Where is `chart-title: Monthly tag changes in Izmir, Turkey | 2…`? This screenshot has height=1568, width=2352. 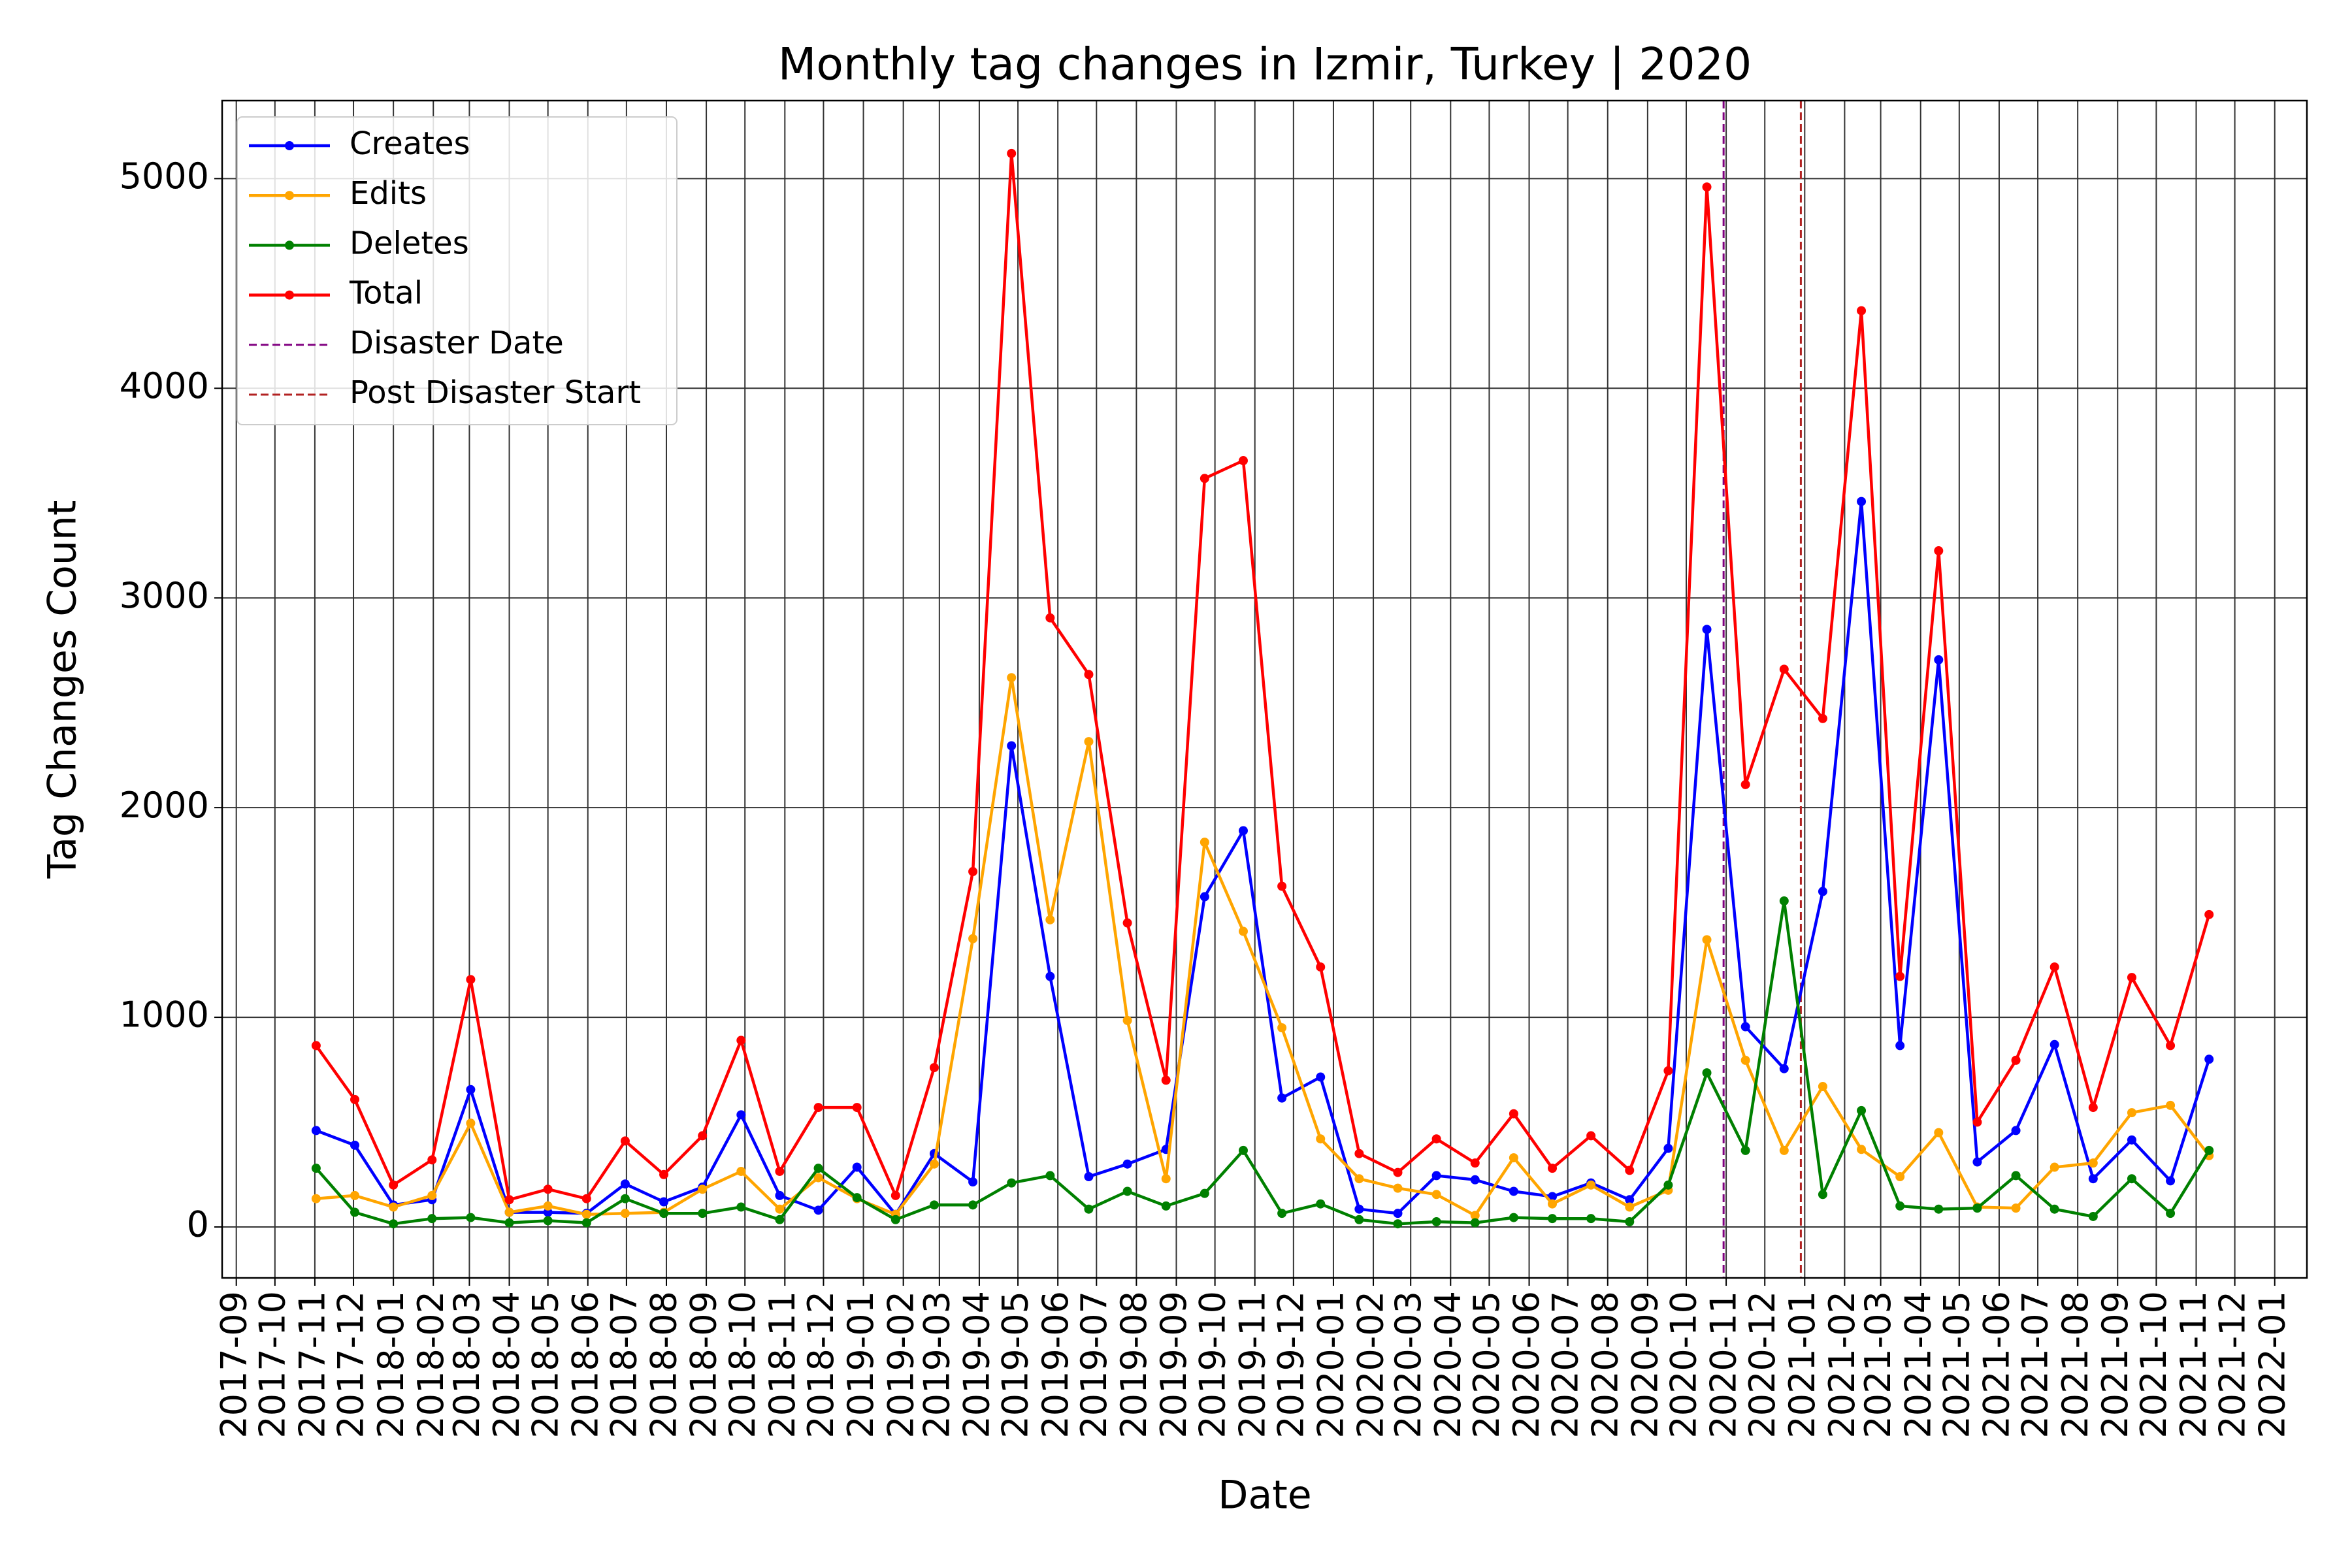 chart-title: Monthly tag changes in Izmir, Turkey | 2… is located at coordinates (1265, 65).